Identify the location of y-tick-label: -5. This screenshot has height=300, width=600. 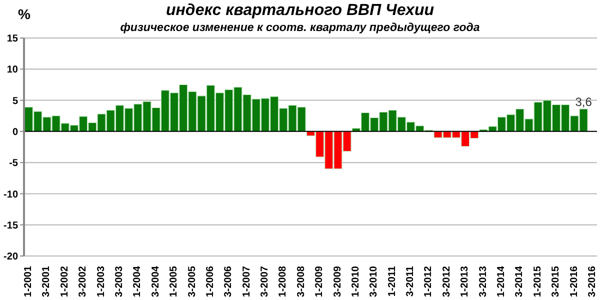
(13, 164).